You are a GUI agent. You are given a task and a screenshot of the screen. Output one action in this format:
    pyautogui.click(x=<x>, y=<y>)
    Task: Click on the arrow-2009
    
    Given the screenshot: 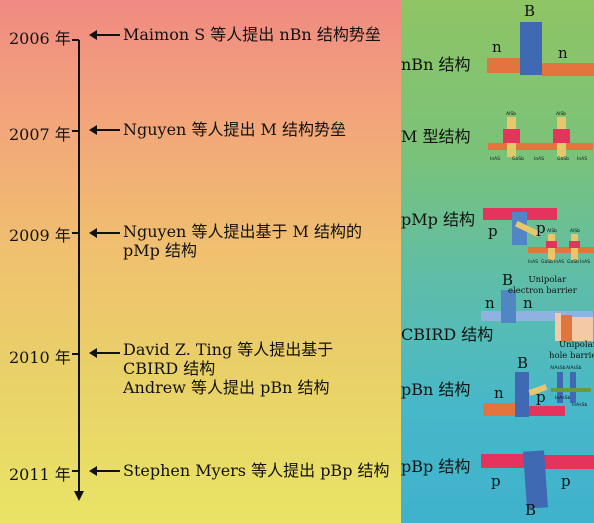 What is the action you would take?
    pyautogui.click(x=104, y=233)
    